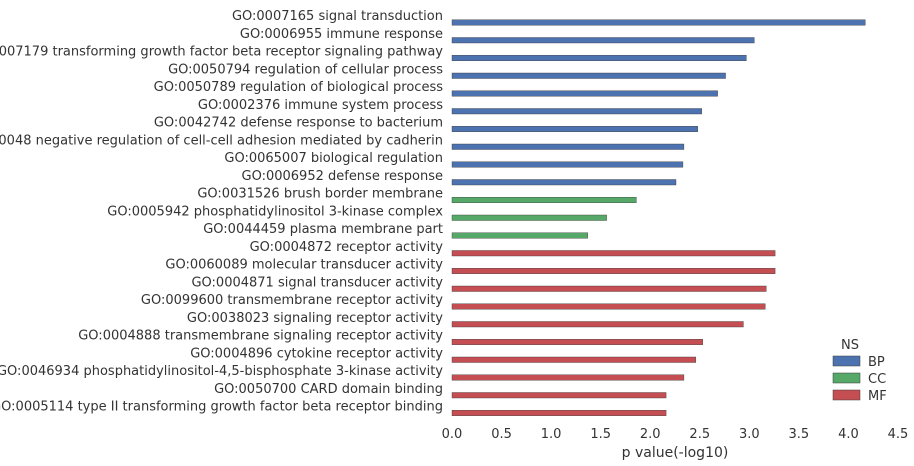 This screenshot has height=466, width=914. Describe the element at coordinates (315, 318) in the screenshot. I see `category-label-18: GO:0038023 signaling receptor activity` at that location.